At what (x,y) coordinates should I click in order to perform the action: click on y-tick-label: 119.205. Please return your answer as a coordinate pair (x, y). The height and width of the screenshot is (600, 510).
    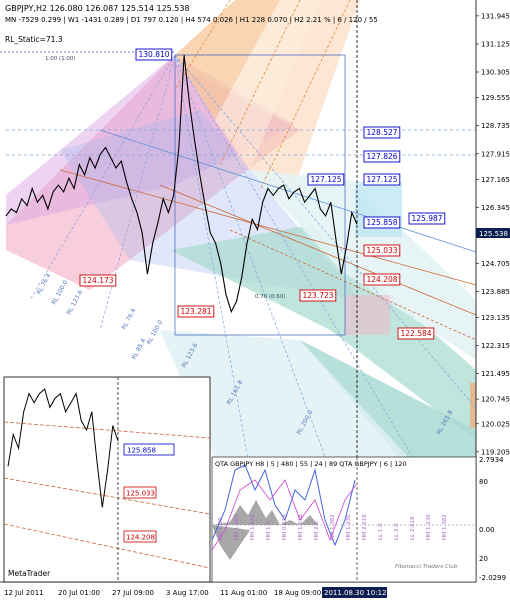
    Looking at the image, I should click on (495, 452).